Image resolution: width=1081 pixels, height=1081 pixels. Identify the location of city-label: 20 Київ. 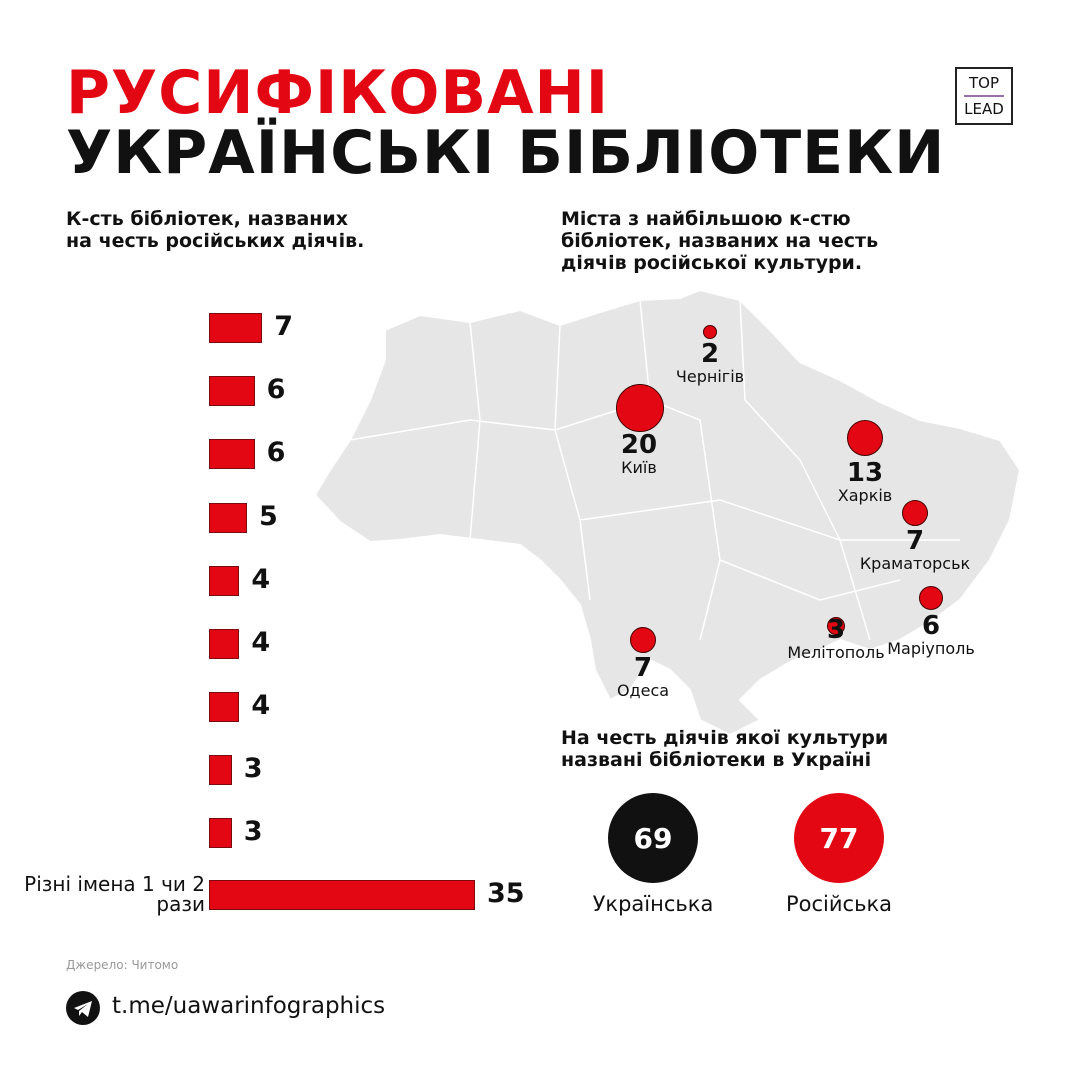
(639, 454).